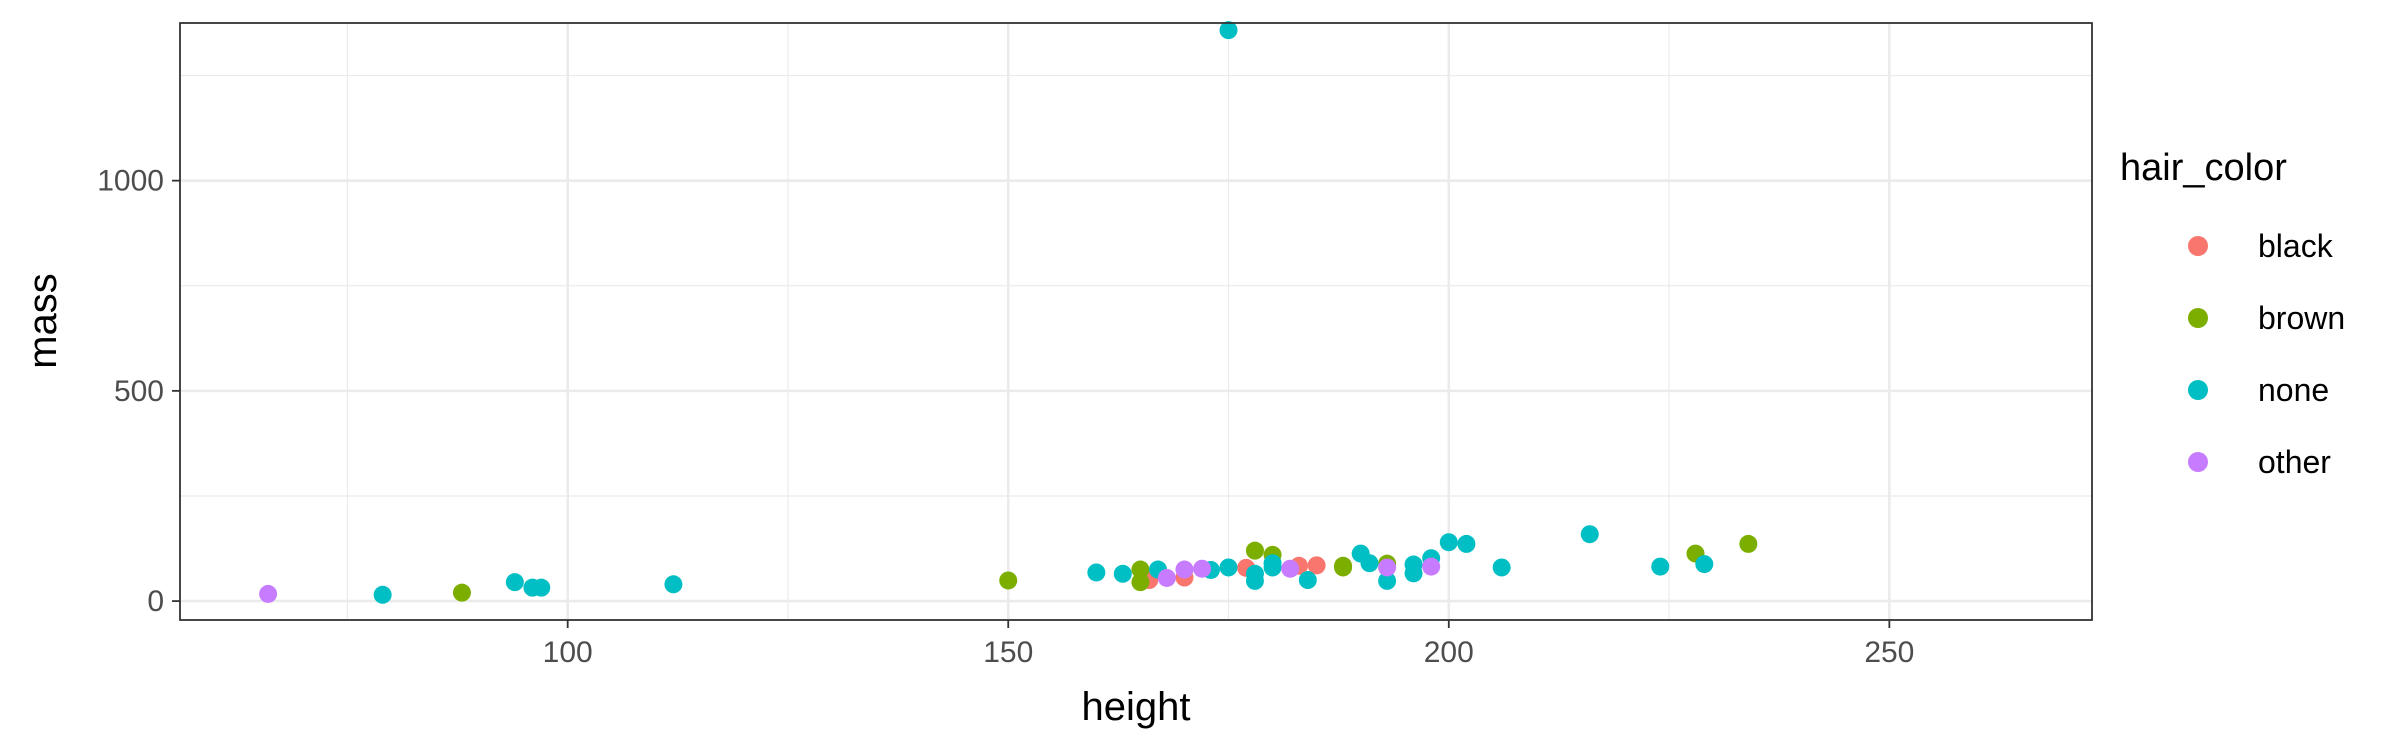  Describe the element at coordinates (1008, 652) in the screenshot. I see `x-tick-label: 150` at that location.